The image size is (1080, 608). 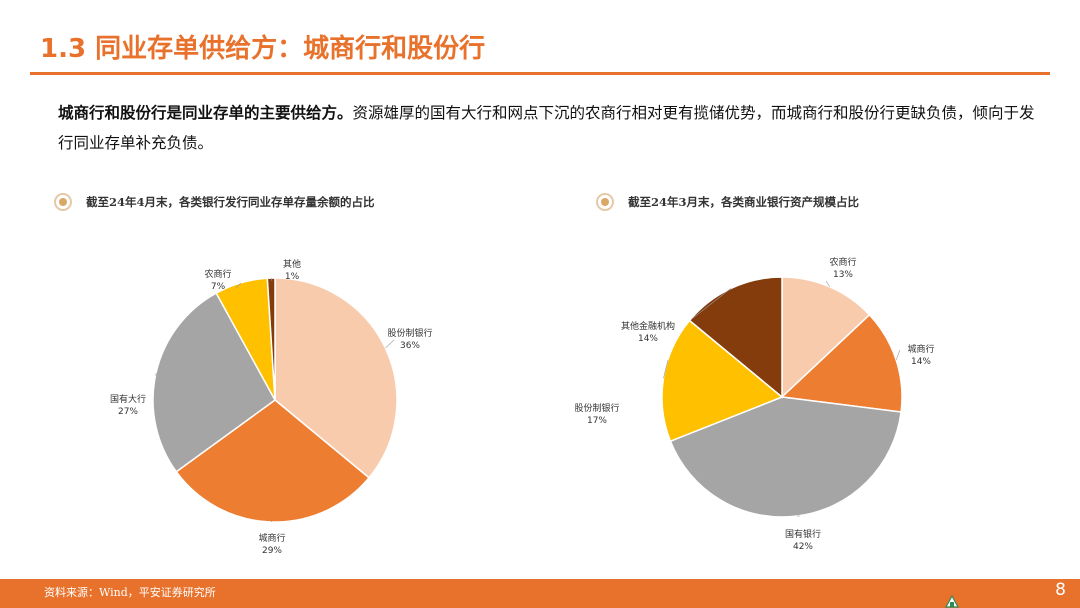 I want to click on page-title: 1.3 同业存单供给方：城商行和股份行, so click(x=263, y=49).